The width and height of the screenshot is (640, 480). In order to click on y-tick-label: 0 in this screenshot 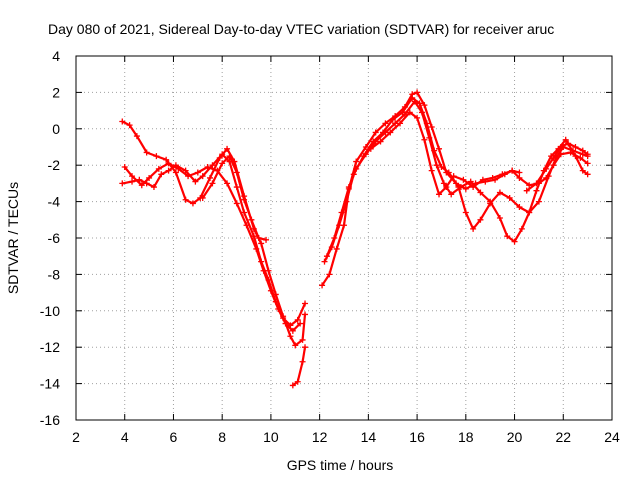, I will do `click(56, 129)`.